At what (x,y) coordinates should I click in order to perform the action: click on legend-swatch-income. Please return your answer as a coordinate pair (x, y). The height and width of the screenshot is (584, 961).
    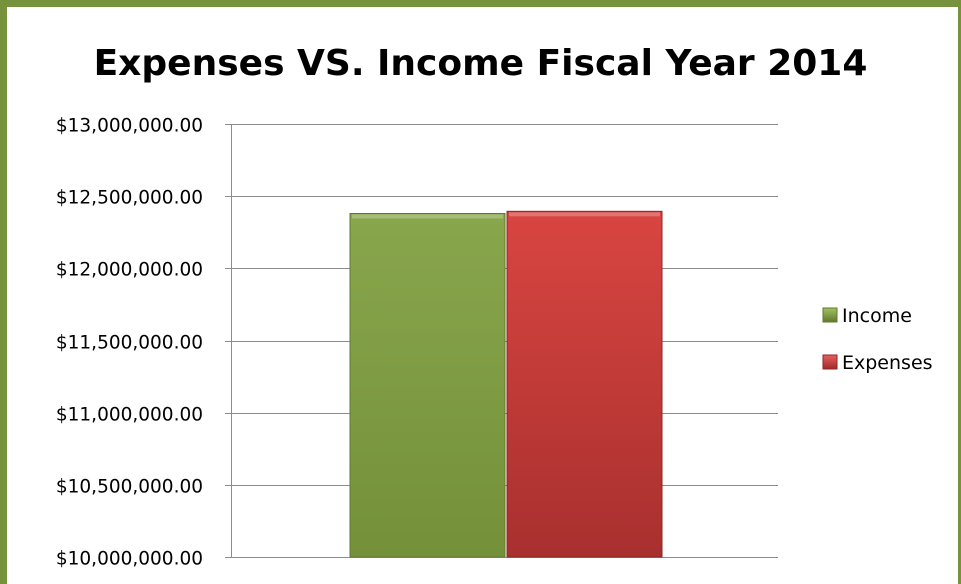
    Looking at the image, I should click on (830, 315).